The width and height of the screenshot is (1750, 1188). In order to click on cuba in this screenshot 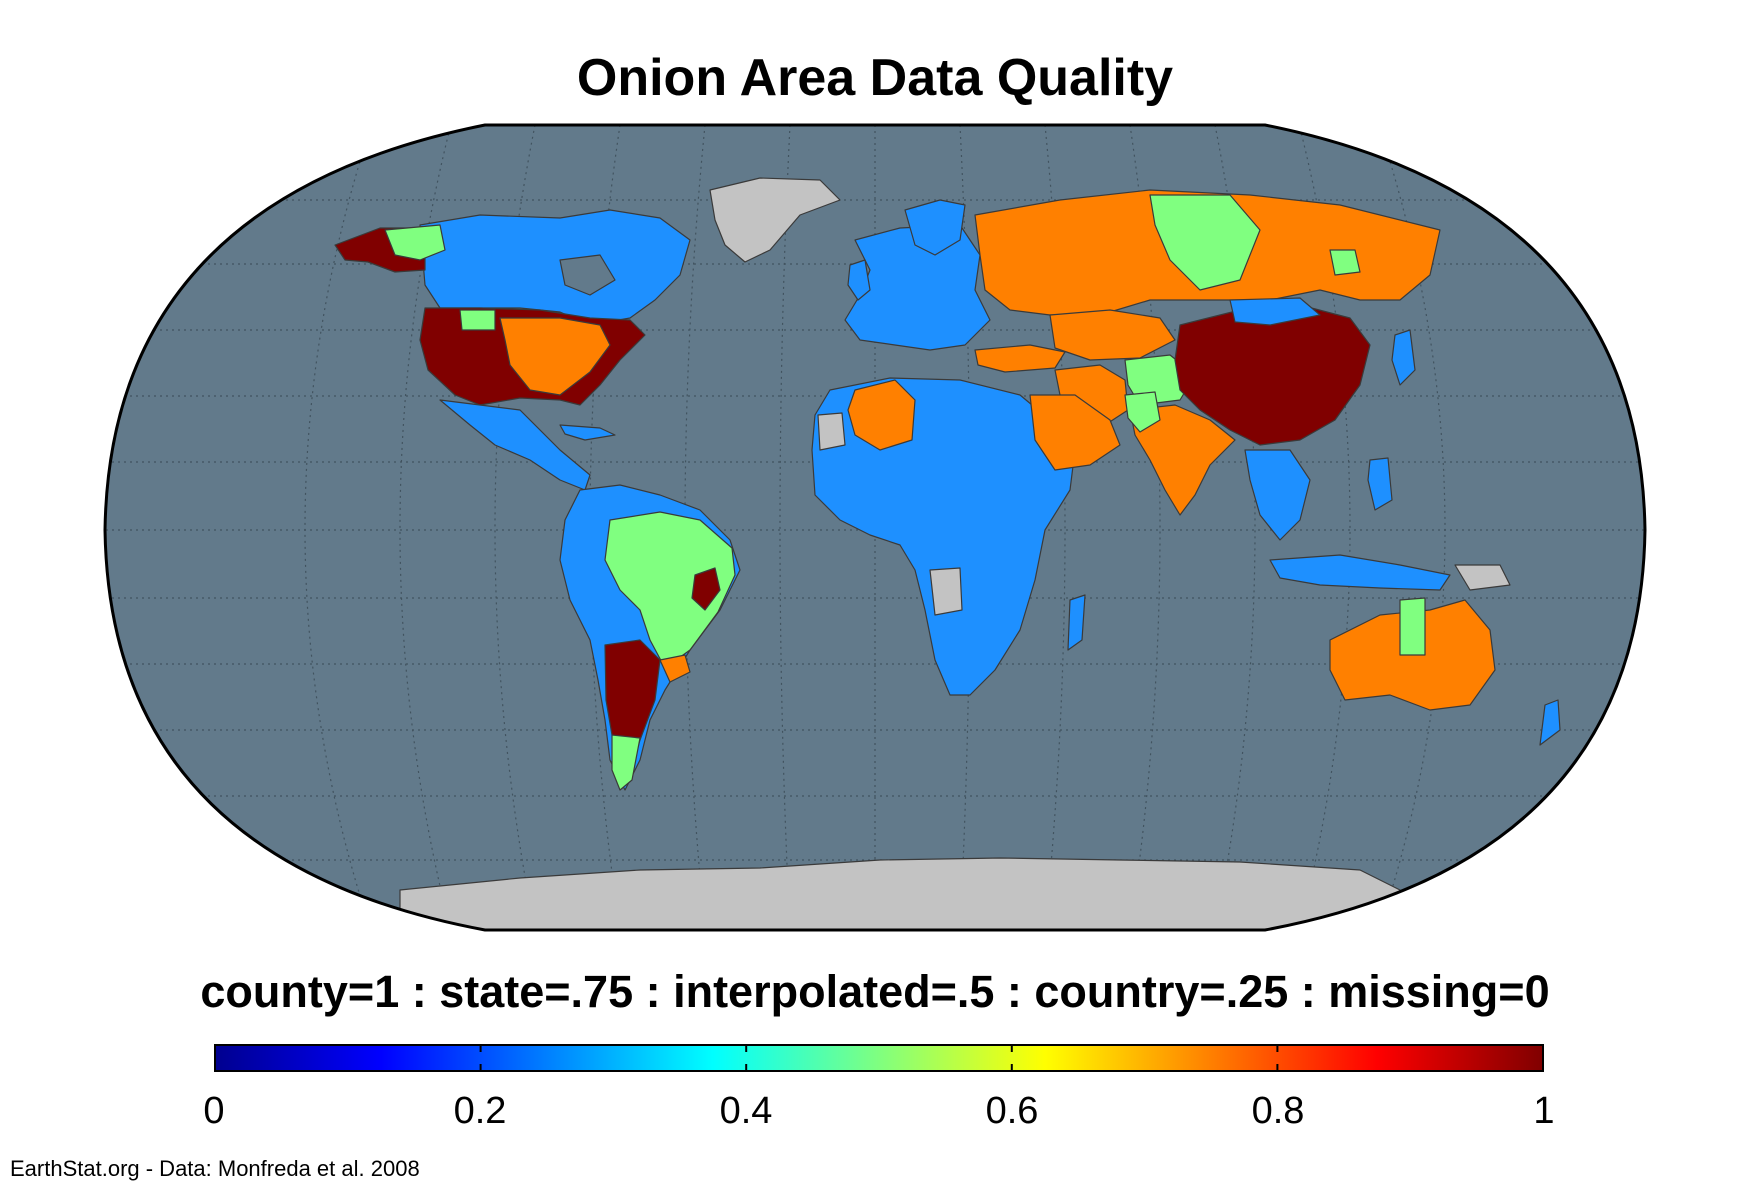, I will do `click(587, 432)`.